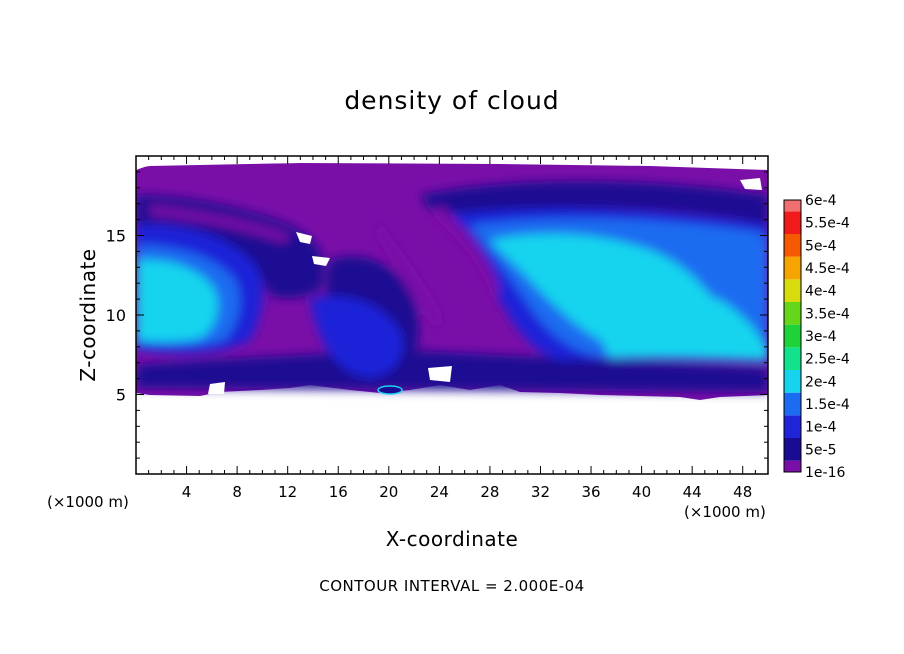 This screenshot has width=904, height=654. Describe the element at coordinates (821, 246) in the screenshot. I see `colorbar-label: 5e-4` at that location.